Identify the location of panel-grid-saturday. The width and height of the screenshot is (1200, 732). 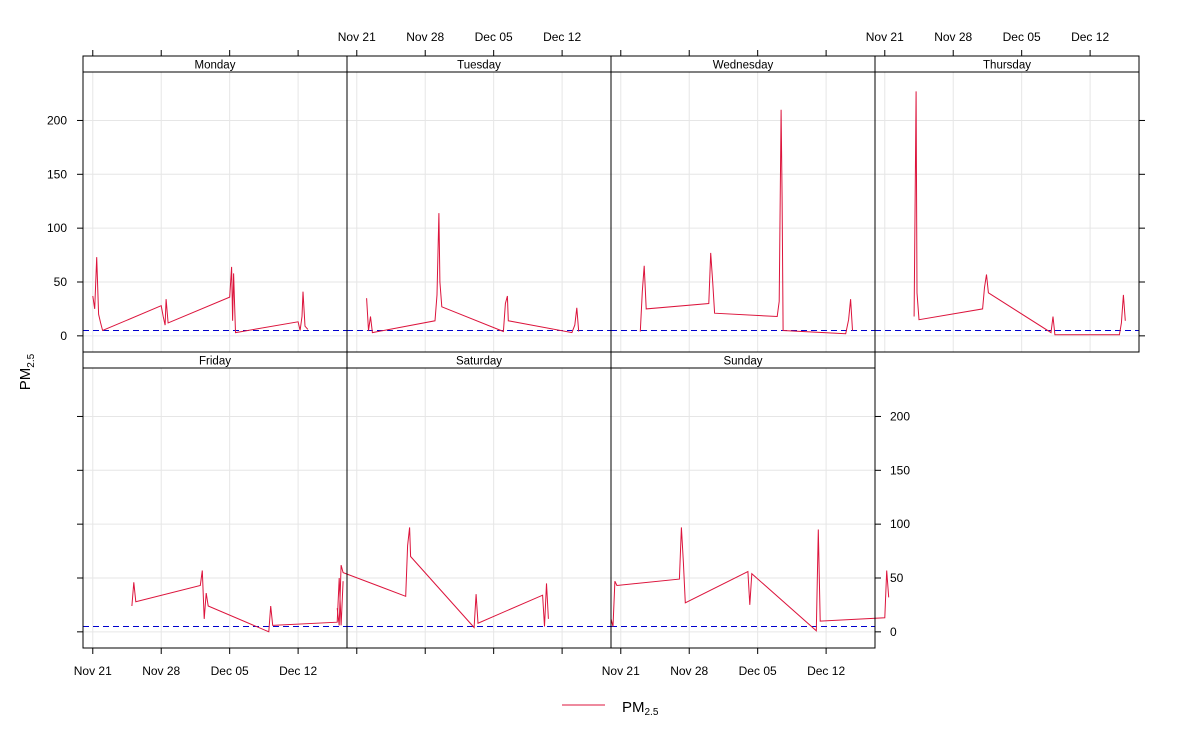
(479, 508).